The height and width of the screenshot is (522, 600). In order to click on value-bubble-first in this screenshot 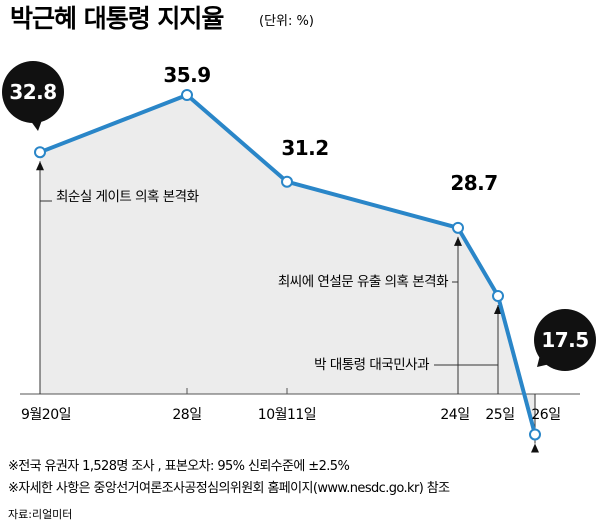, I will do `click(33, 92)`.